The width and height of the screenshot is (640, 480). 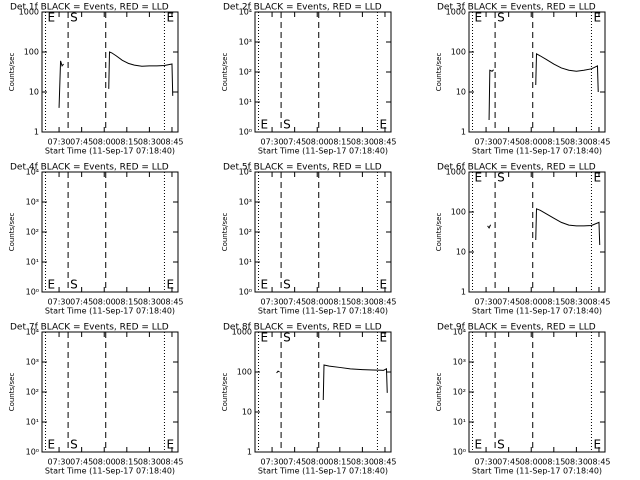 What do you see at coordinates (302, 168) in the screenshot?
I see `panel-title: Det 5f BLACK = Events, RED = LLD` at bounding box center [302, 168].